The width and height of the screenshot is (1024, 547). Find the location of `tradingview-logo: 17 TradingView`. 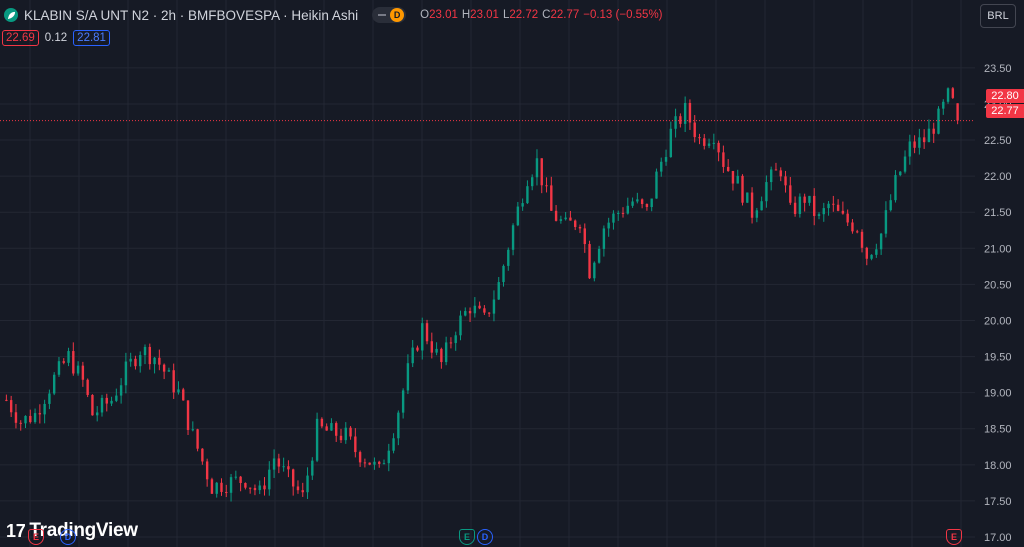

tradingview-logo: 17 TradingView is located at coordinates (72, 531).